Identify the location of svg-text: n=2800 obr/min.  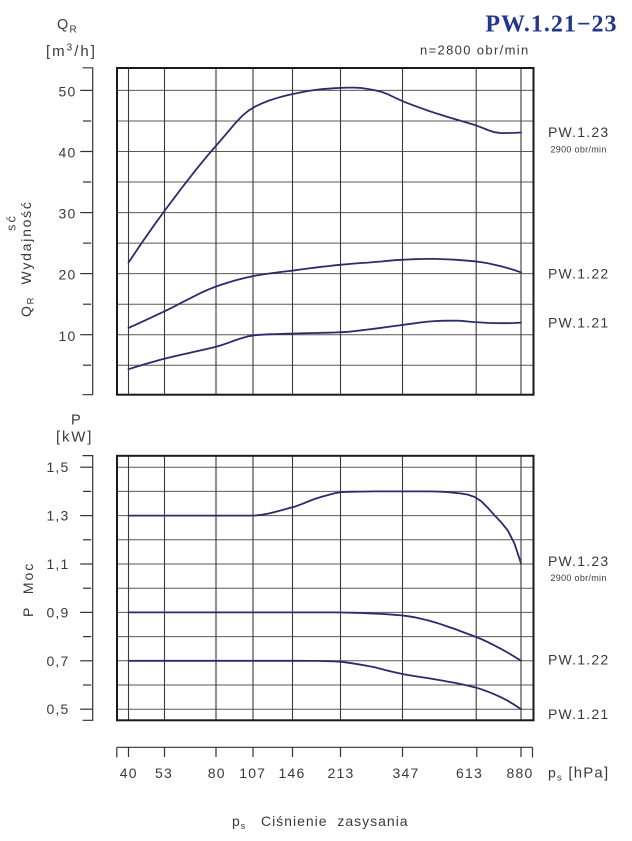
(475, 50).